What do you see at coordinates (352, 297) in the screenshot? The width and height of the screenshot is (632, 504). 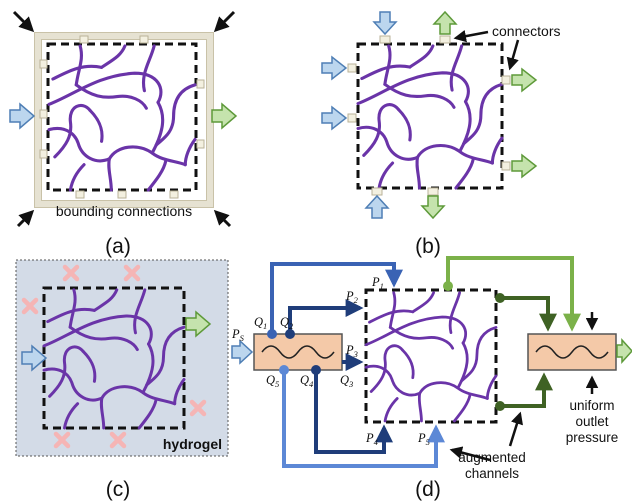 I see `label-p2: P2` at bounding box center [352, 297].